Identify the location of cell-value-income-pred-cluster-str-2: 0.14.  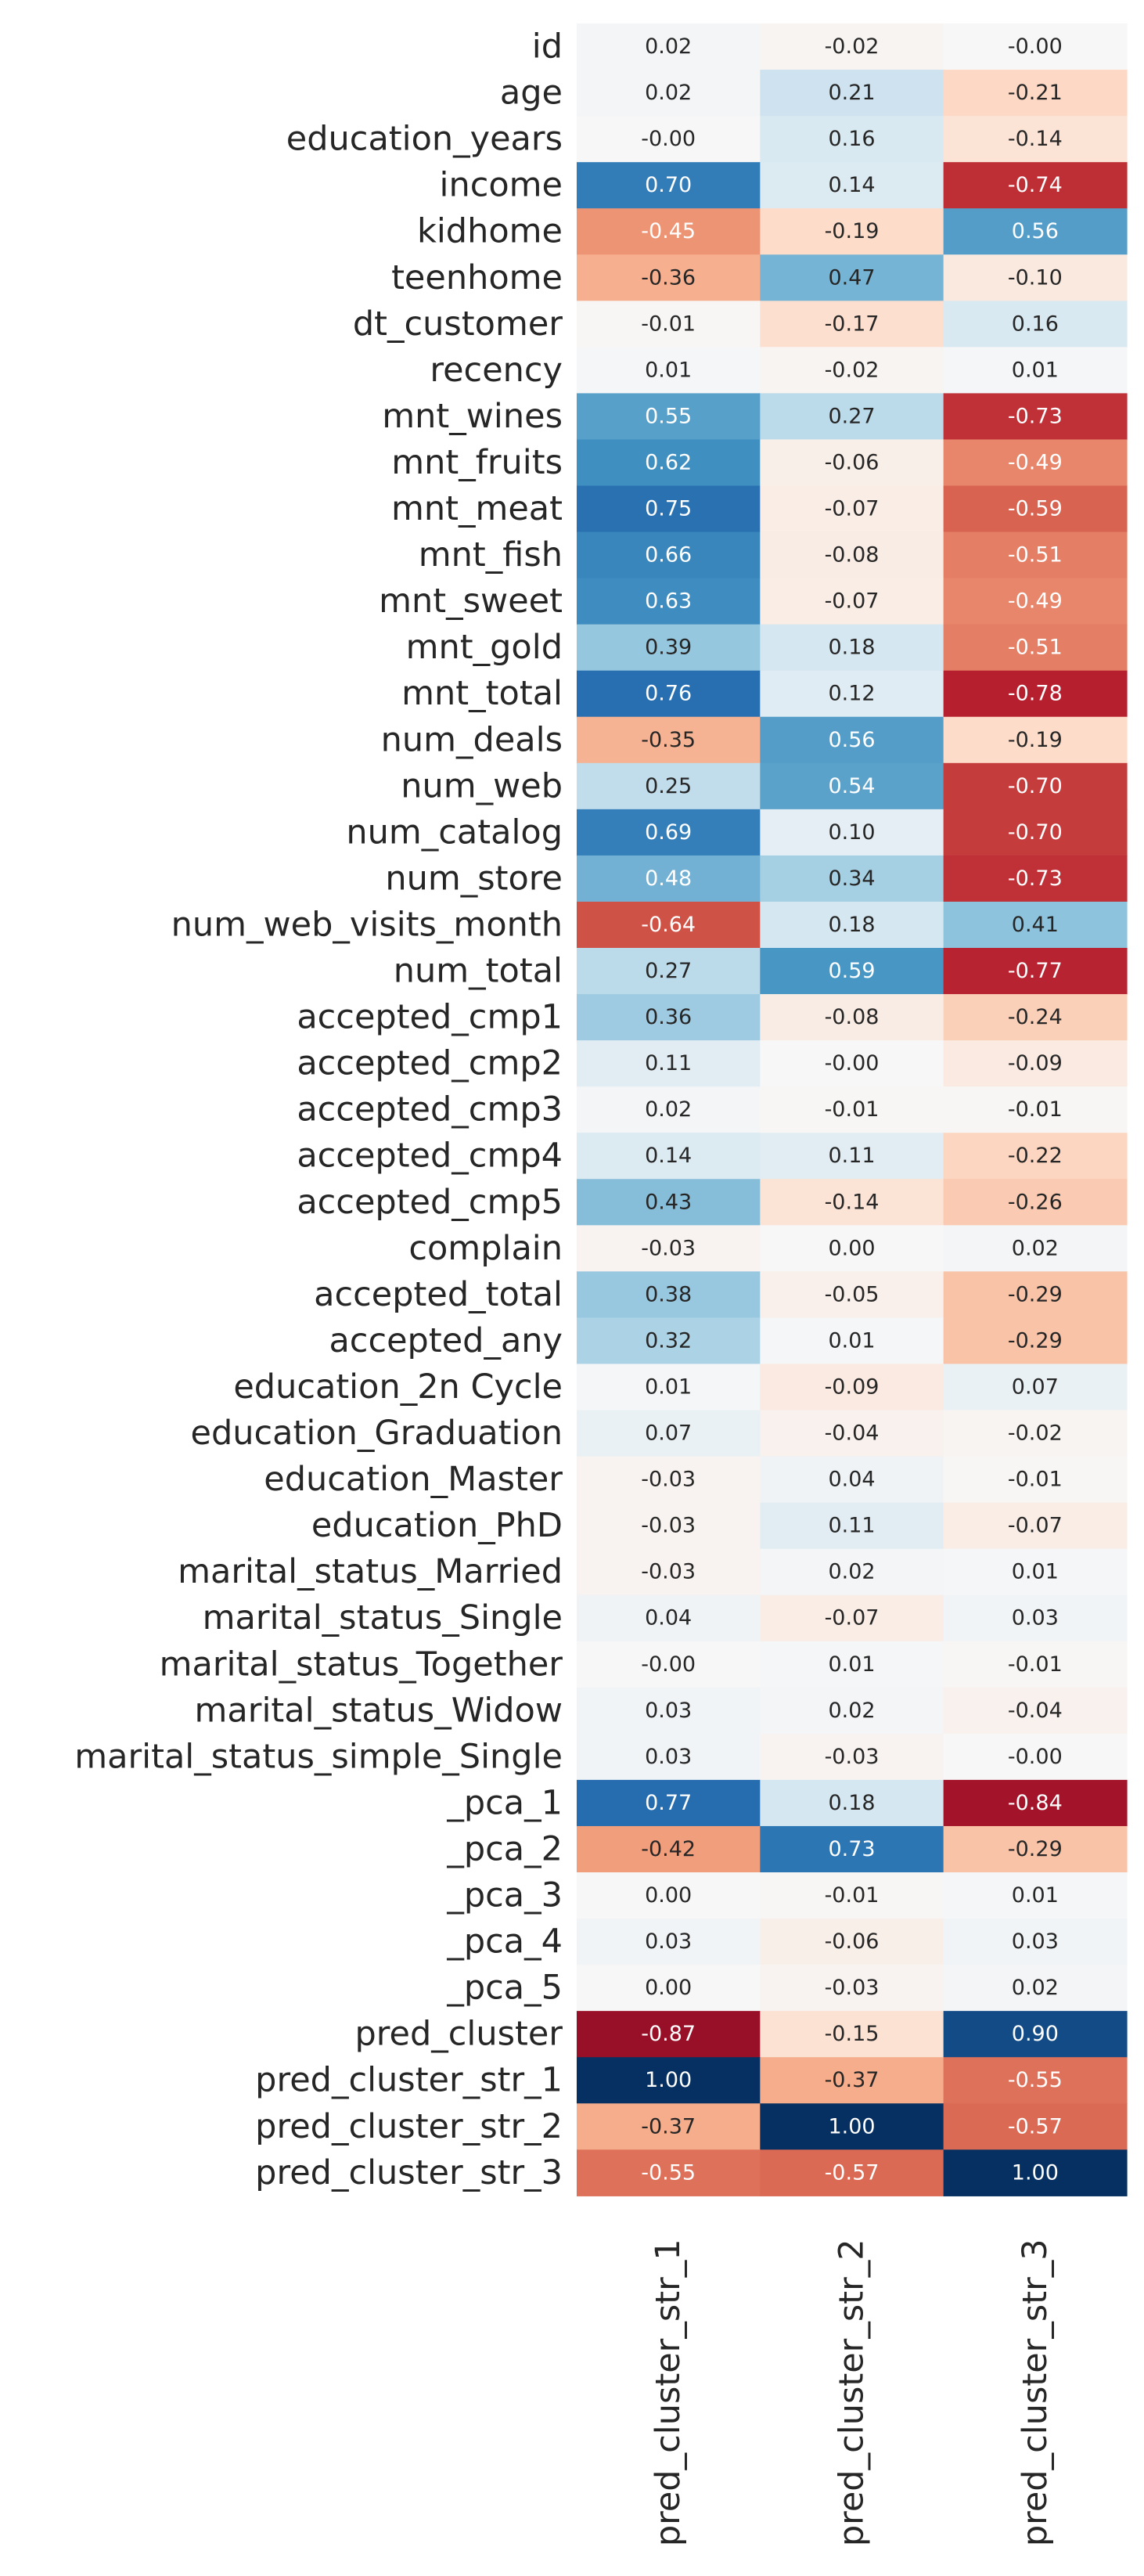
(851, 185).